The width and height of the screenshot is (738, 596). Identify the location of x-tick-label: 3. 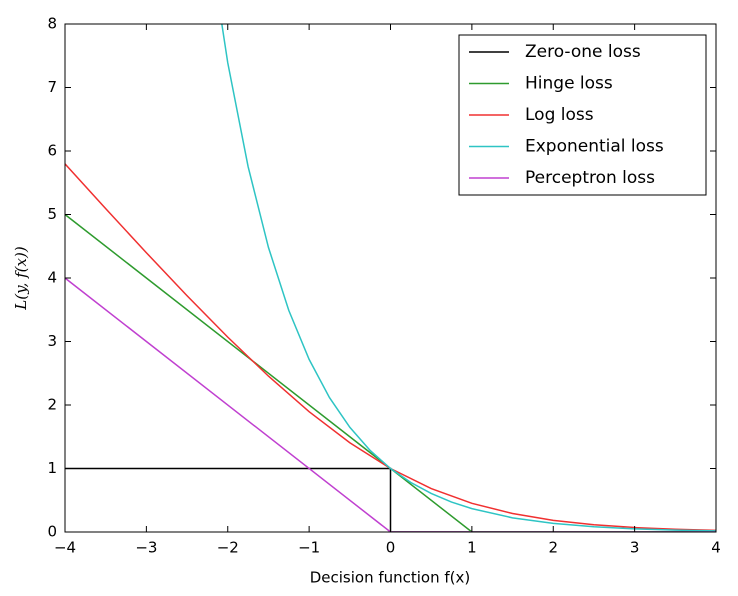
(635, 548).